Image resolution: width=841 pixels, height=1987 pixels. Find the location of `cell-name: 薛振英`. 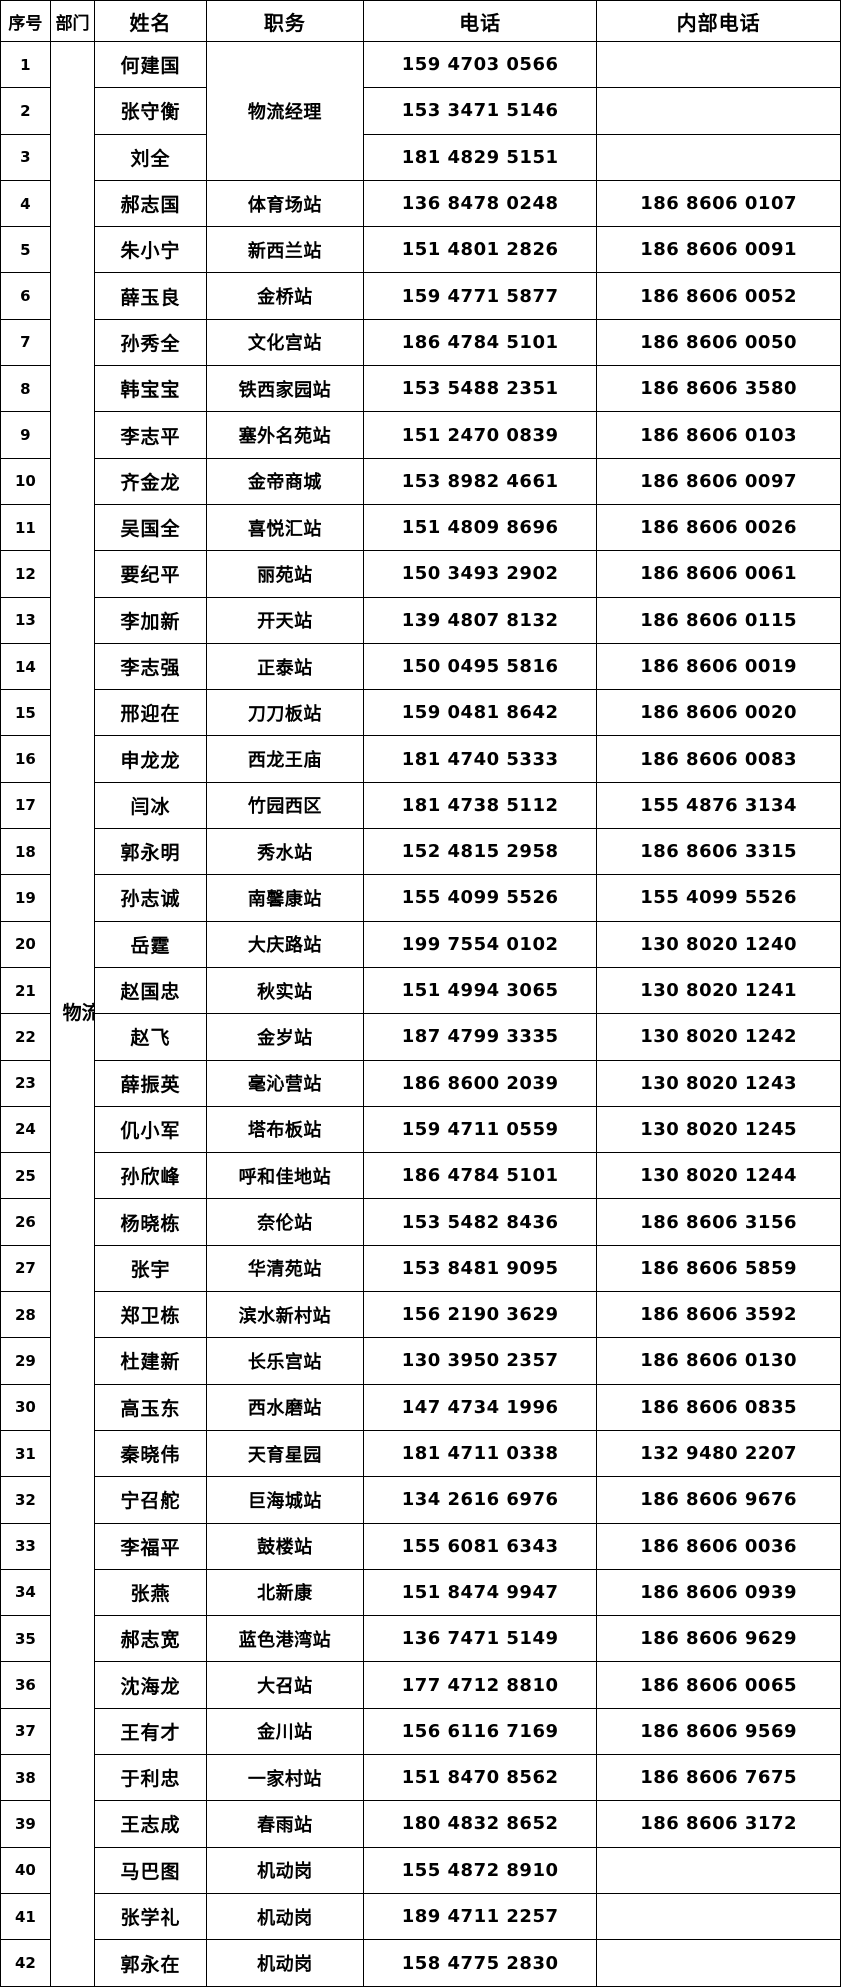

cell-name: 薛振英 is located at coordinates (150, 1083).